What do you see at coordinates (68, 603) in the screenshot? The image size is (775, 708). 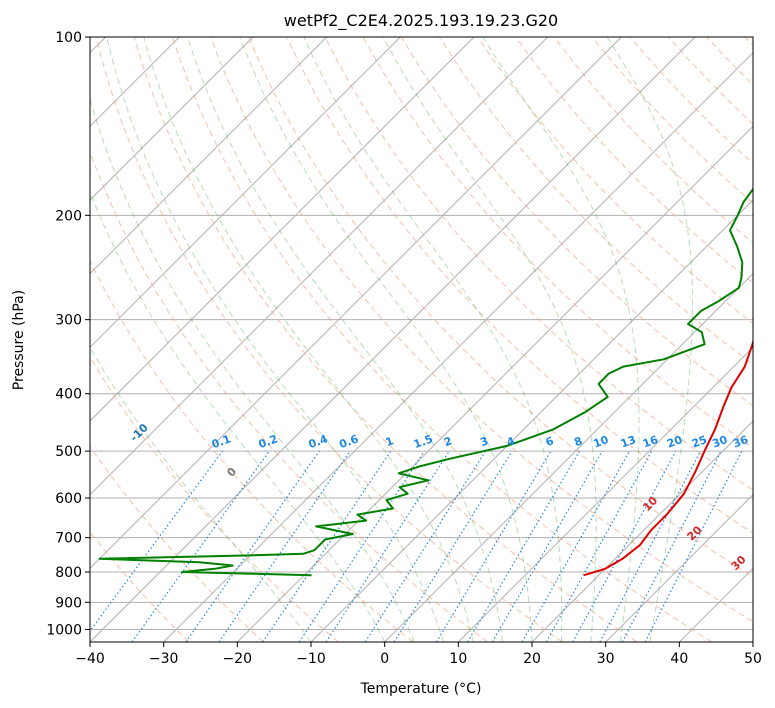 I see `y-tick-label: 900` at bounding box center [68, 603].